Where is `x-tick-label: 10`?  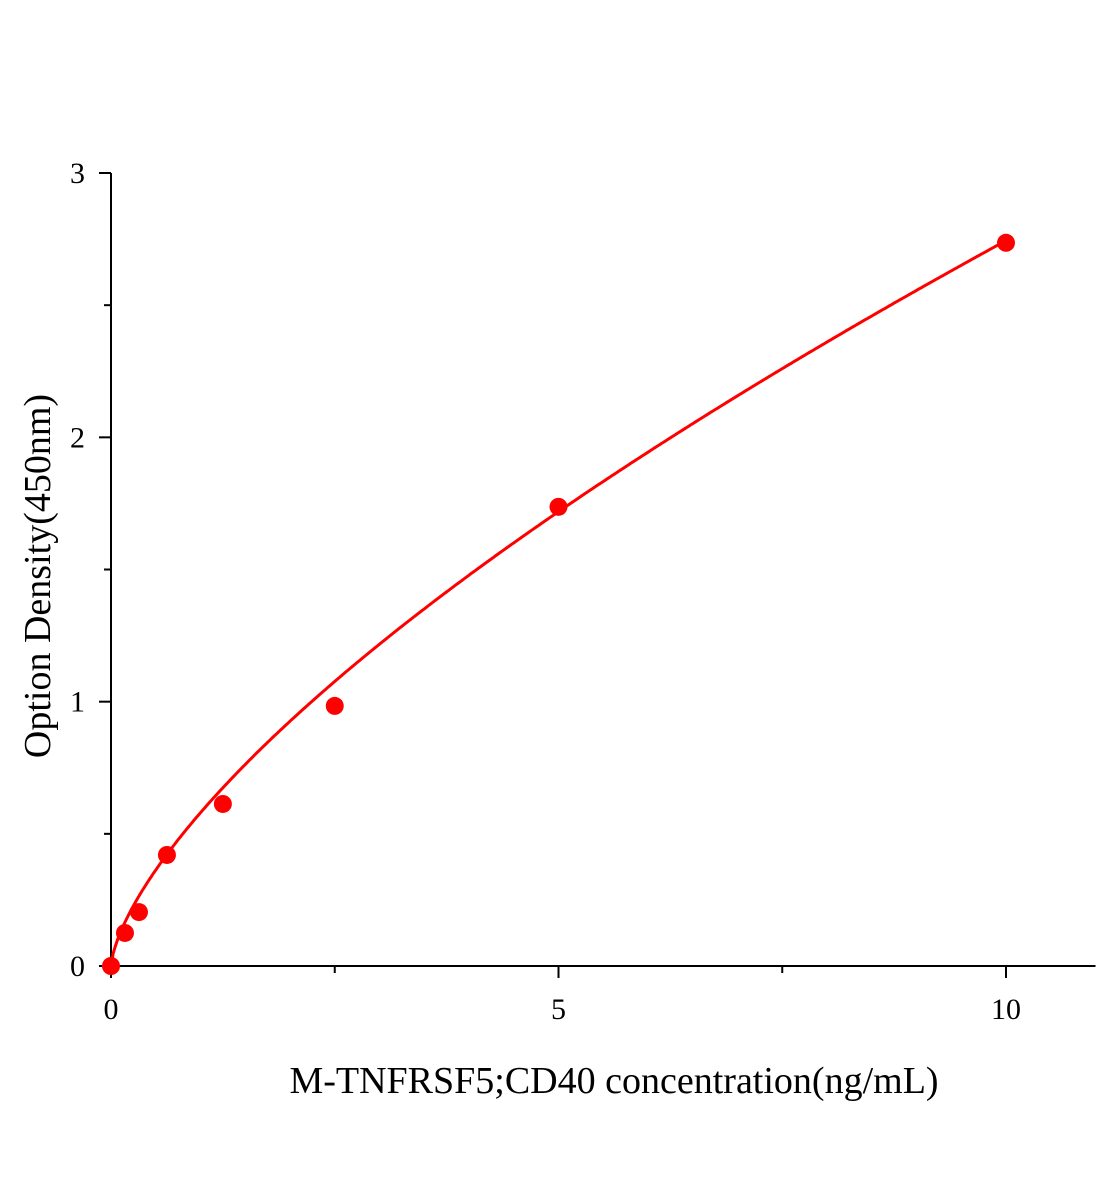
x-tick-label: 10 is located at coordinates (1006, 1009).